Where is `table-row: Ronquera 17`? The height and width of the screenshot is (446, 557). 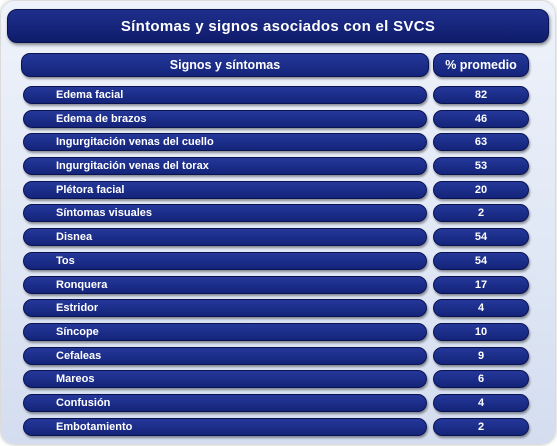
table-row: Ronquera 17 is located at coordinates (276, 284).